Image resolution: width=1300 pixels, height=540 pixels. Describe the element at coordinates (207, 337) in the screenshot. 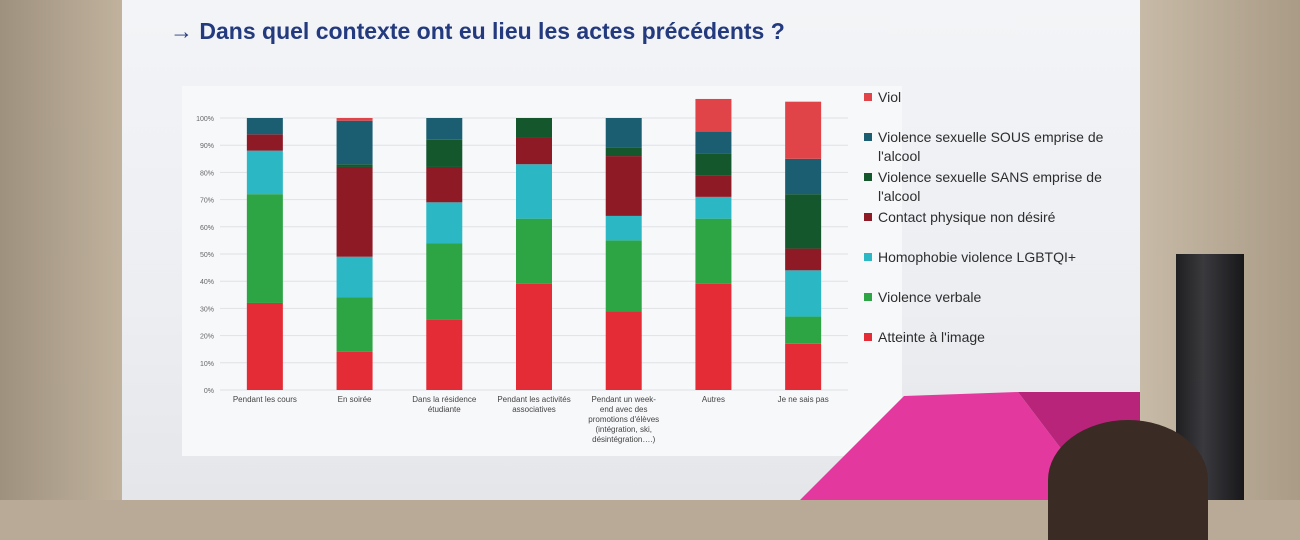

I see `y-tick-label: 20%` at that location.